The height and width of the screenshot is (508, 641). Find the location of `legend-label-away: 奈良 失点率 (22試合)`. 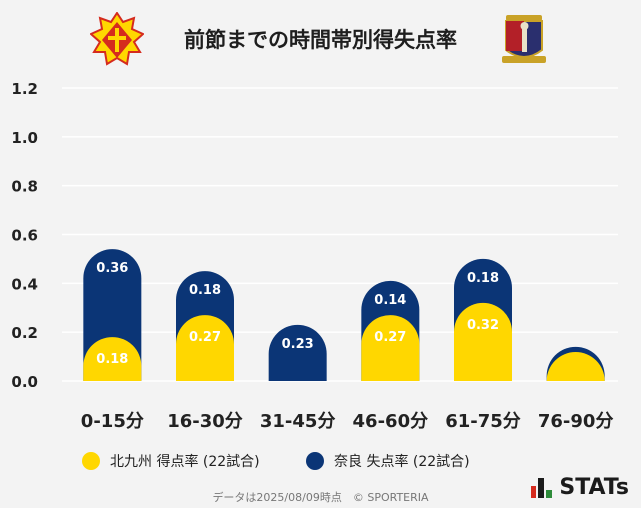

legend-label-away: 奈良 失点率 (22試合) is located at coordinates (402, 462).